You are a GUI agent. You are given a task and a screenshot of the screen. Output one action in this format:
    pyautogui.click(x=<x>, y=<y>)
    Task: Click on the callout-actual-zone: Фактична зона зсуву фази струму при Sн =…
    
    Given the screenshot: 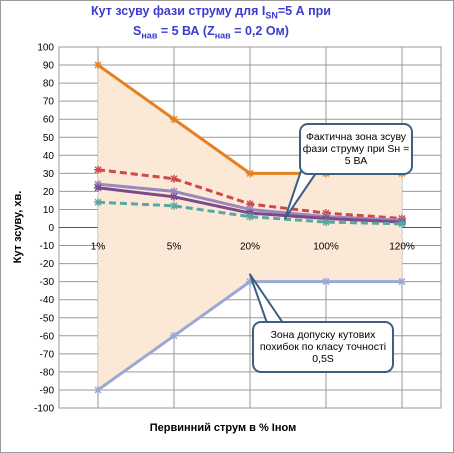 What is the action you would take?
    pyautogui.click(x=356, y=149)
    